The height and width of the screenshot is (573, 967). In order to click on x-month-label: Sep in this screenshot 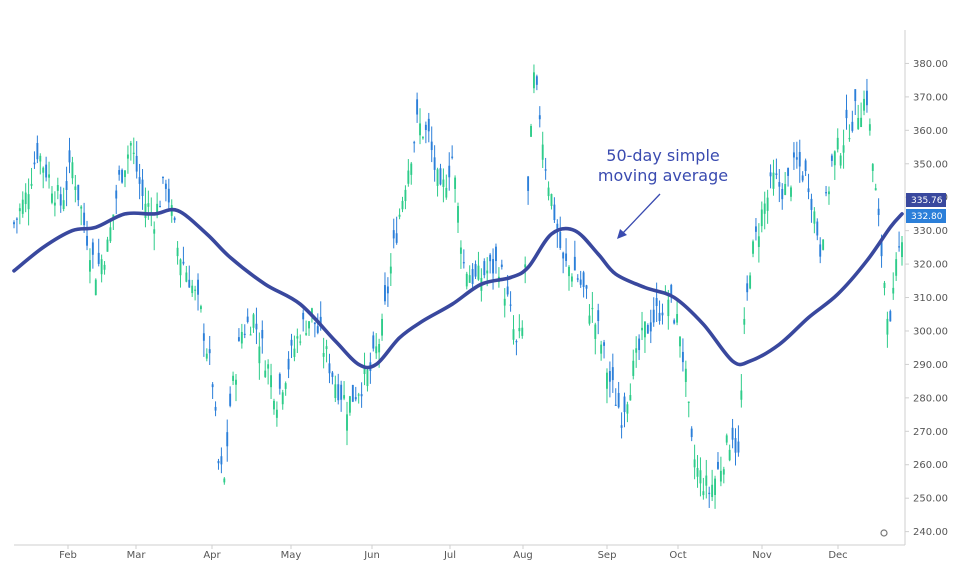, I will do `click(607, 555)`.